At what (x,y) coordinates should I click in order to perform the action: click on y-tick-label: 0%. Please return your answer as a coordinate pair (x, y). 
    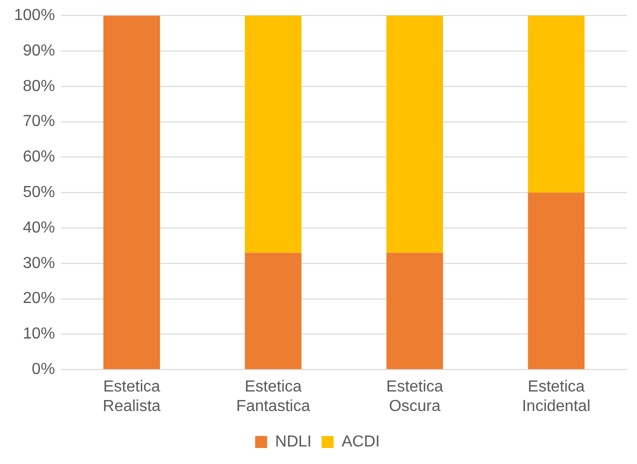
    Looking at the image, I should click on (43, 369).